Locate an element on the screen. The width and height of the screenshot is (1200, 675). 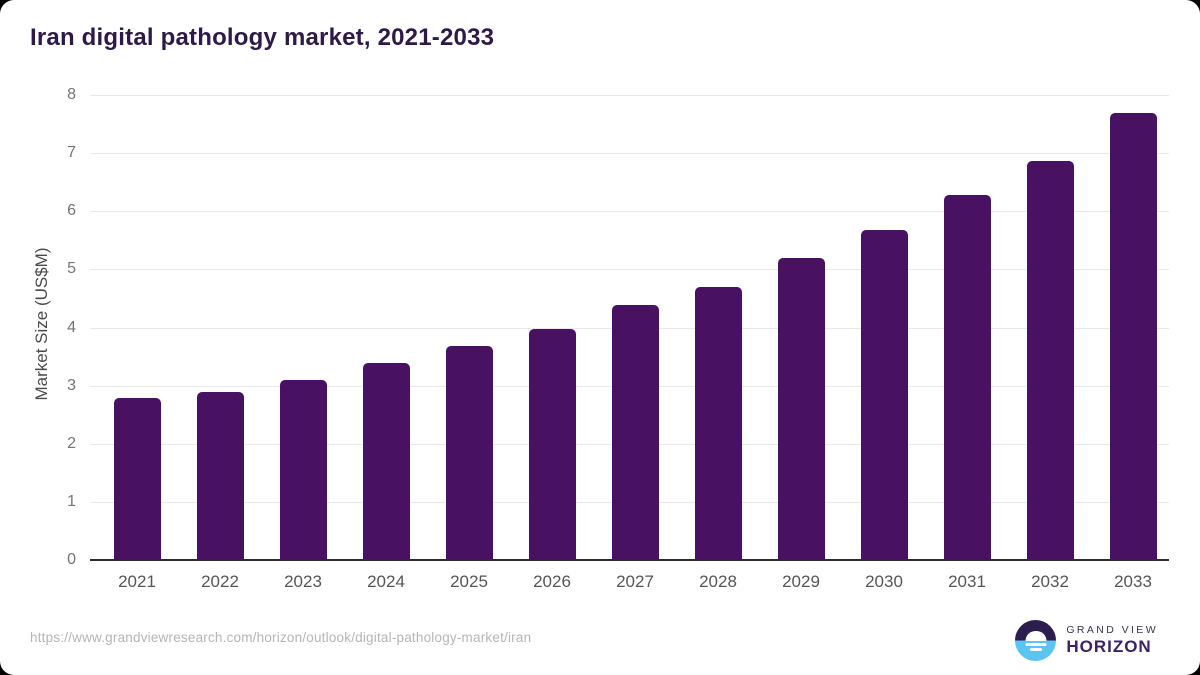
bar-2031 is located at coordinates (967, 377).